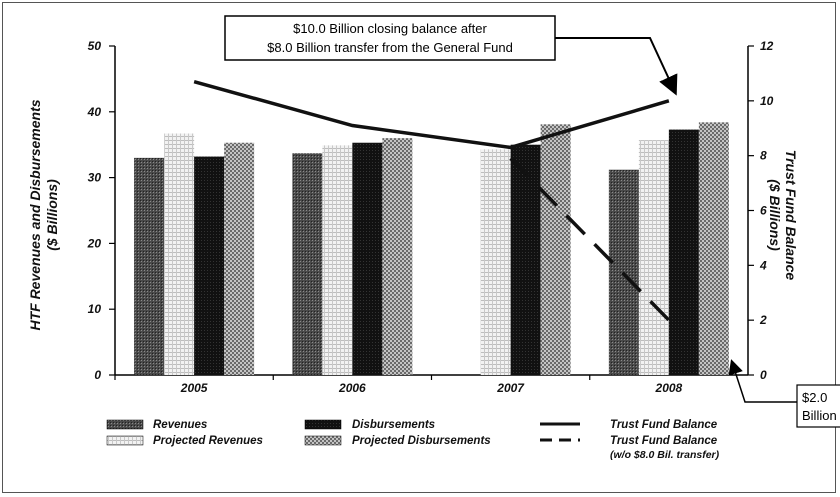  Describe the element at coordinates (653, 257) in the screenshot. I see `bar-projected-revenues-2008` at that location.